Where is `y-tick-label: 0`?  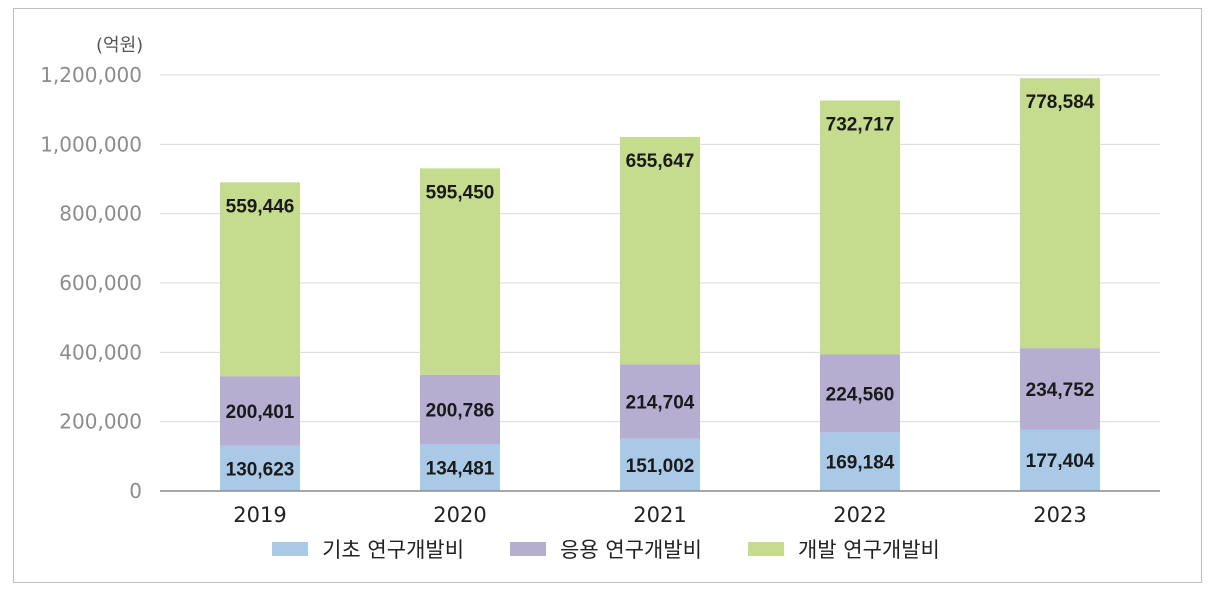
y-tick-label: 0 is located at coordinates (135, 491).